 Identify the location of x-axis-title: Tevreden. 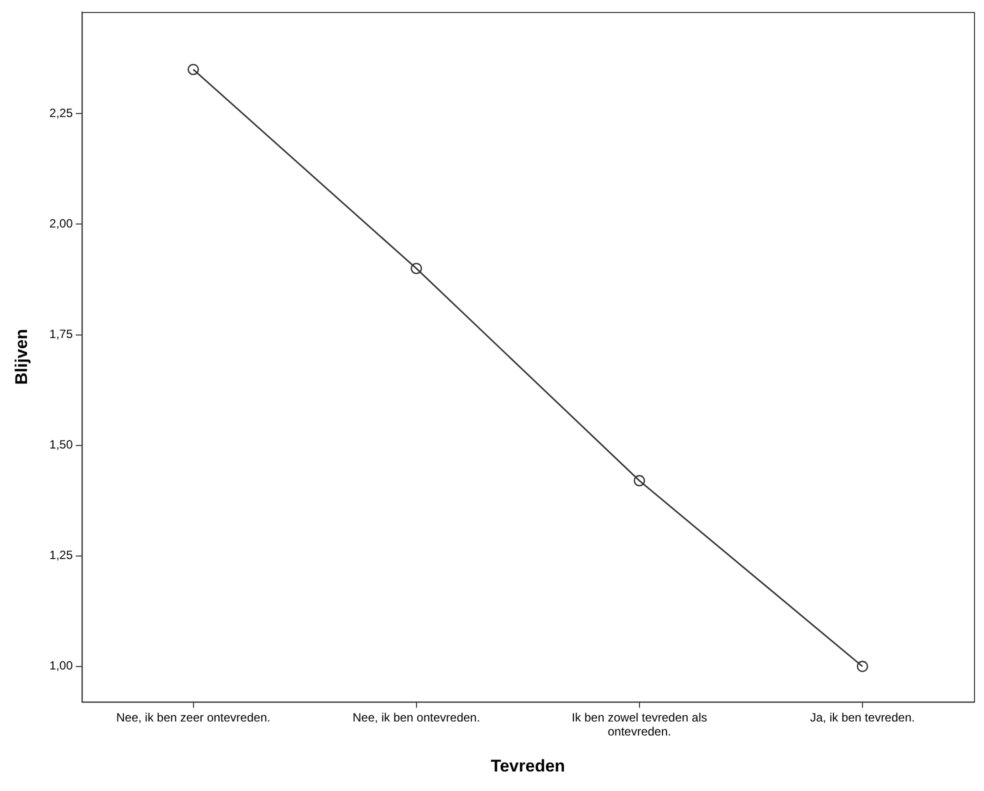
(528, 766).